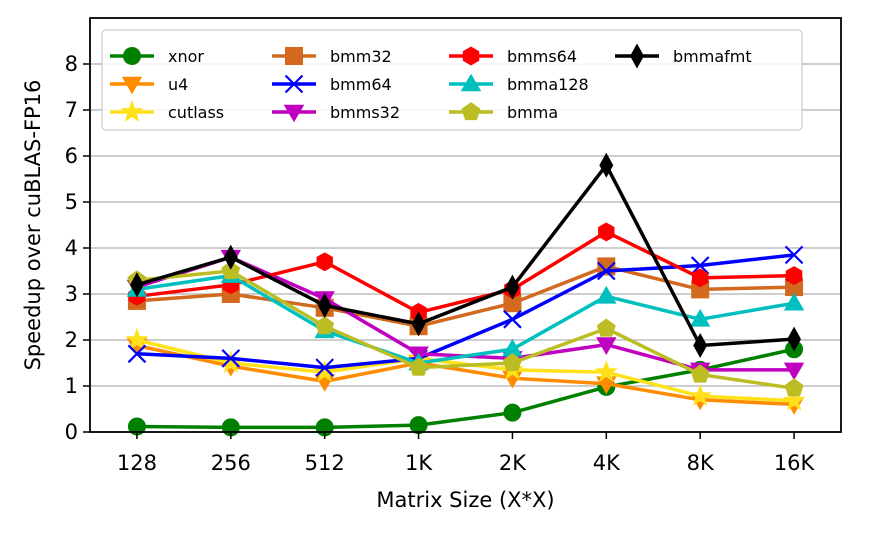 The image size is (871, 535). Describe the element at coordinates (465, 375) in the screenshot. I see `series-line-u4` at that location.